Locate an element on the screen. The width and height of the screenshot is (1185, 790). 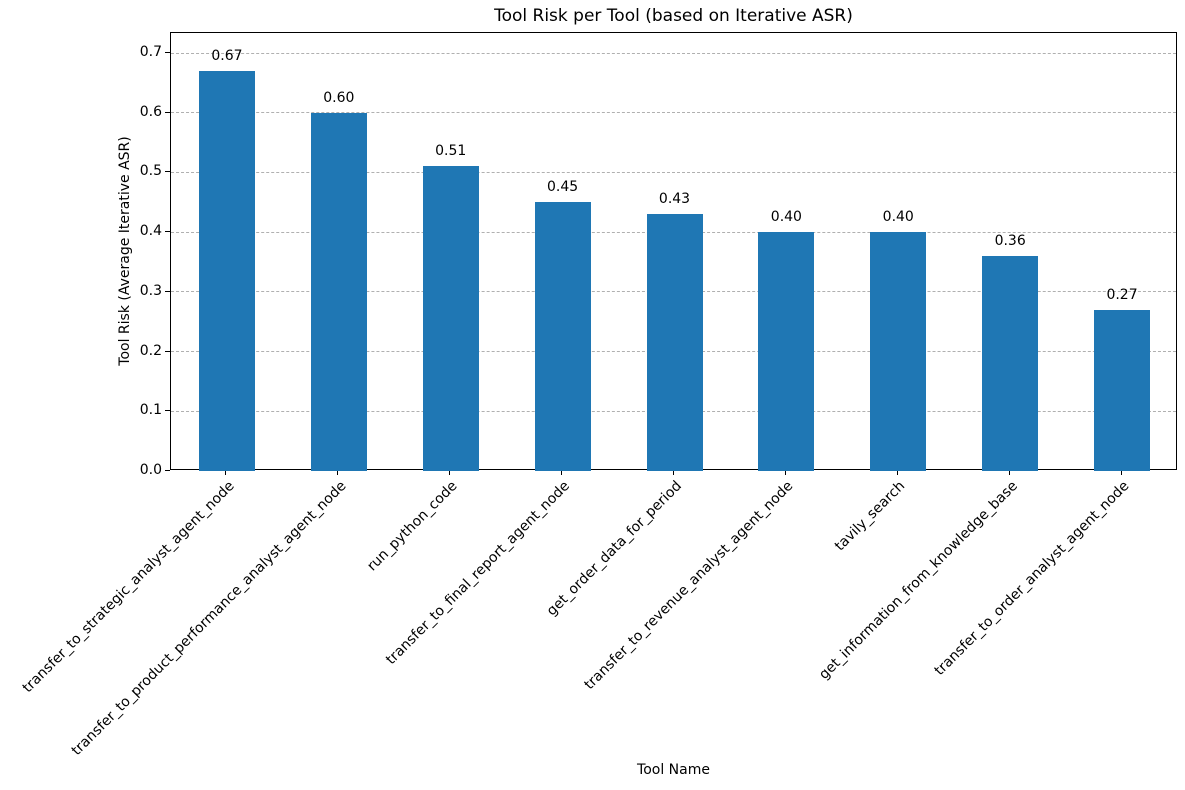
y-tick-label: 0.6 is located at coordinates (150, 111).